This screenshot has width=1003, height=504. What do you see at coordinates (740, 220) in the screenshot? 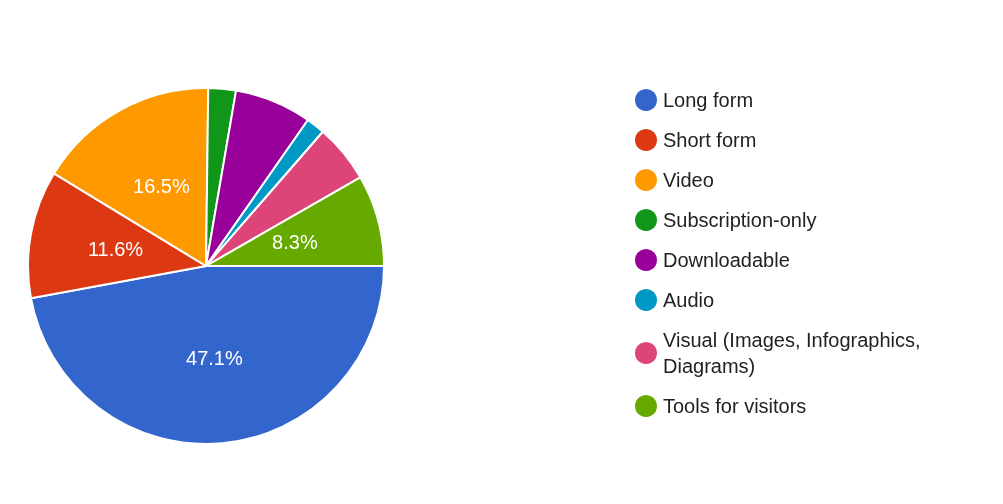
I see `legend-label: Subscription-only` at bounding box center [740, 220].